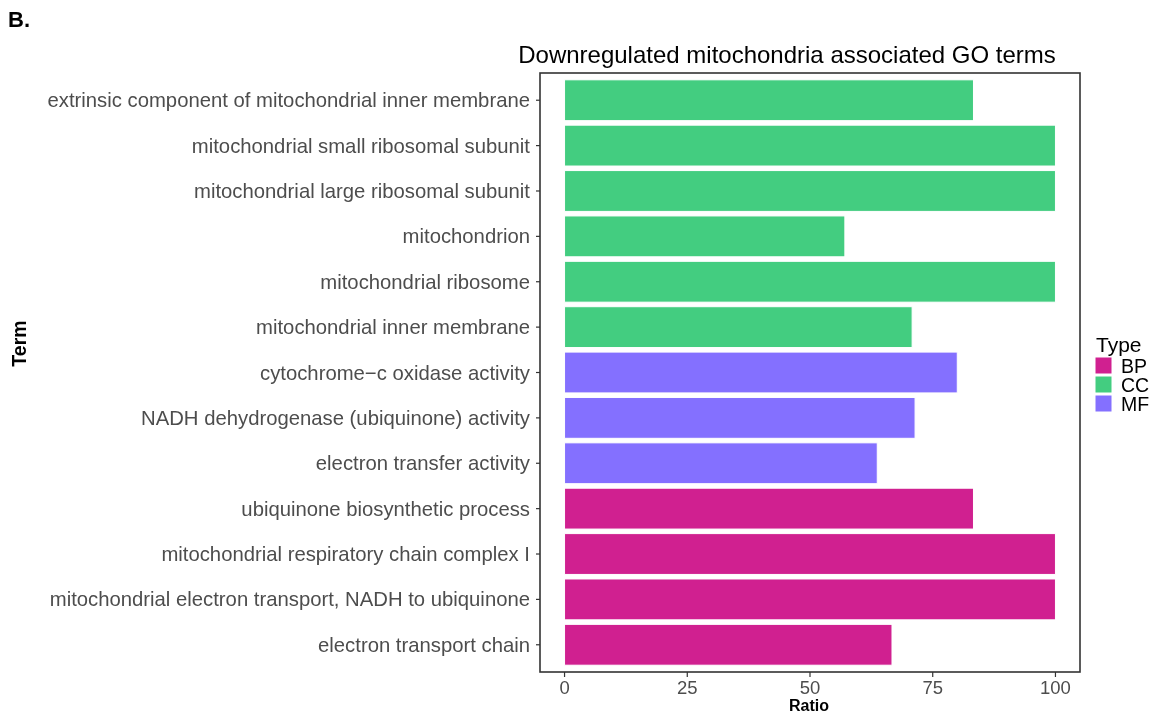 Image resolution: width=1152 pixels, height=715 pixels. I want to click on x-tick-label: 75, so click(933, 687).